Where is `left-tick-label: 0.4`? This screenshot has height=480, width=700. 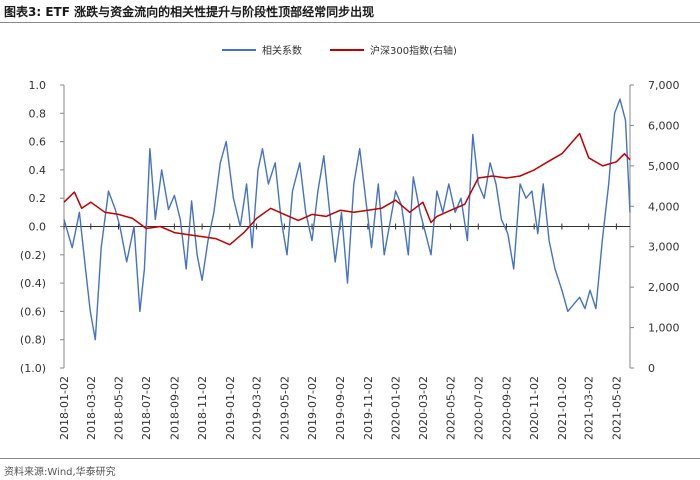 left-tick-label: 0.4 is located at coordinates (38, 170).